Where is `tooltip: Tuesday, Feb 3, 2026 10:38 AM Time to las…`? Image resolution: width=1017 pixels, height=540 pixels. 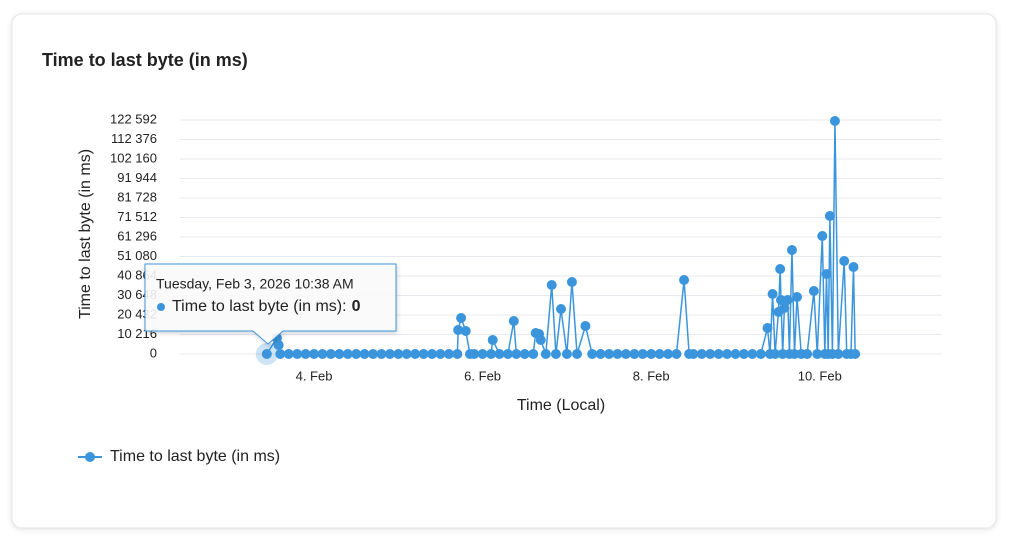 tooltip: Tuesday, Feb 3, 2026 10:38 AM Time to las… is located at coordinates (270, 314).